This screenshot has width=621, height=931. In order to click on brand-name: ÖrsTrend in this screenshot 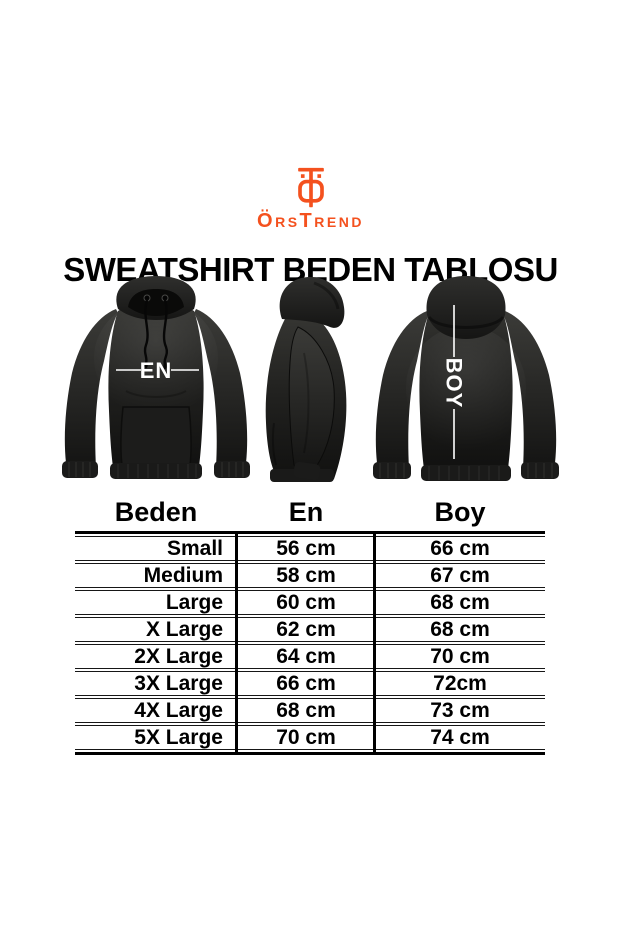, I will do `click(310, 221)`.